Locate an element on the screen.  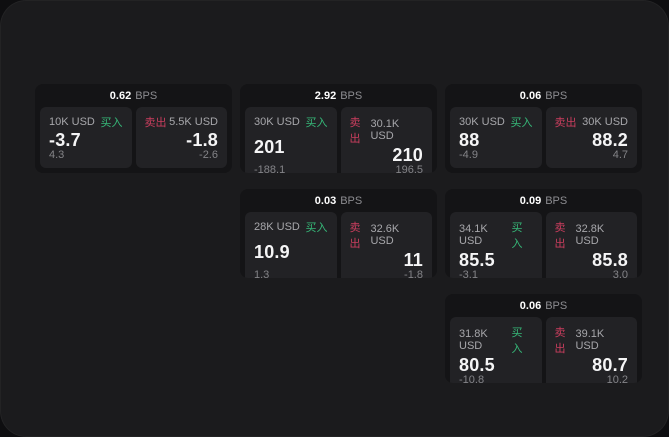
sell-size: 30K USD is located at coordinates (605, 122).